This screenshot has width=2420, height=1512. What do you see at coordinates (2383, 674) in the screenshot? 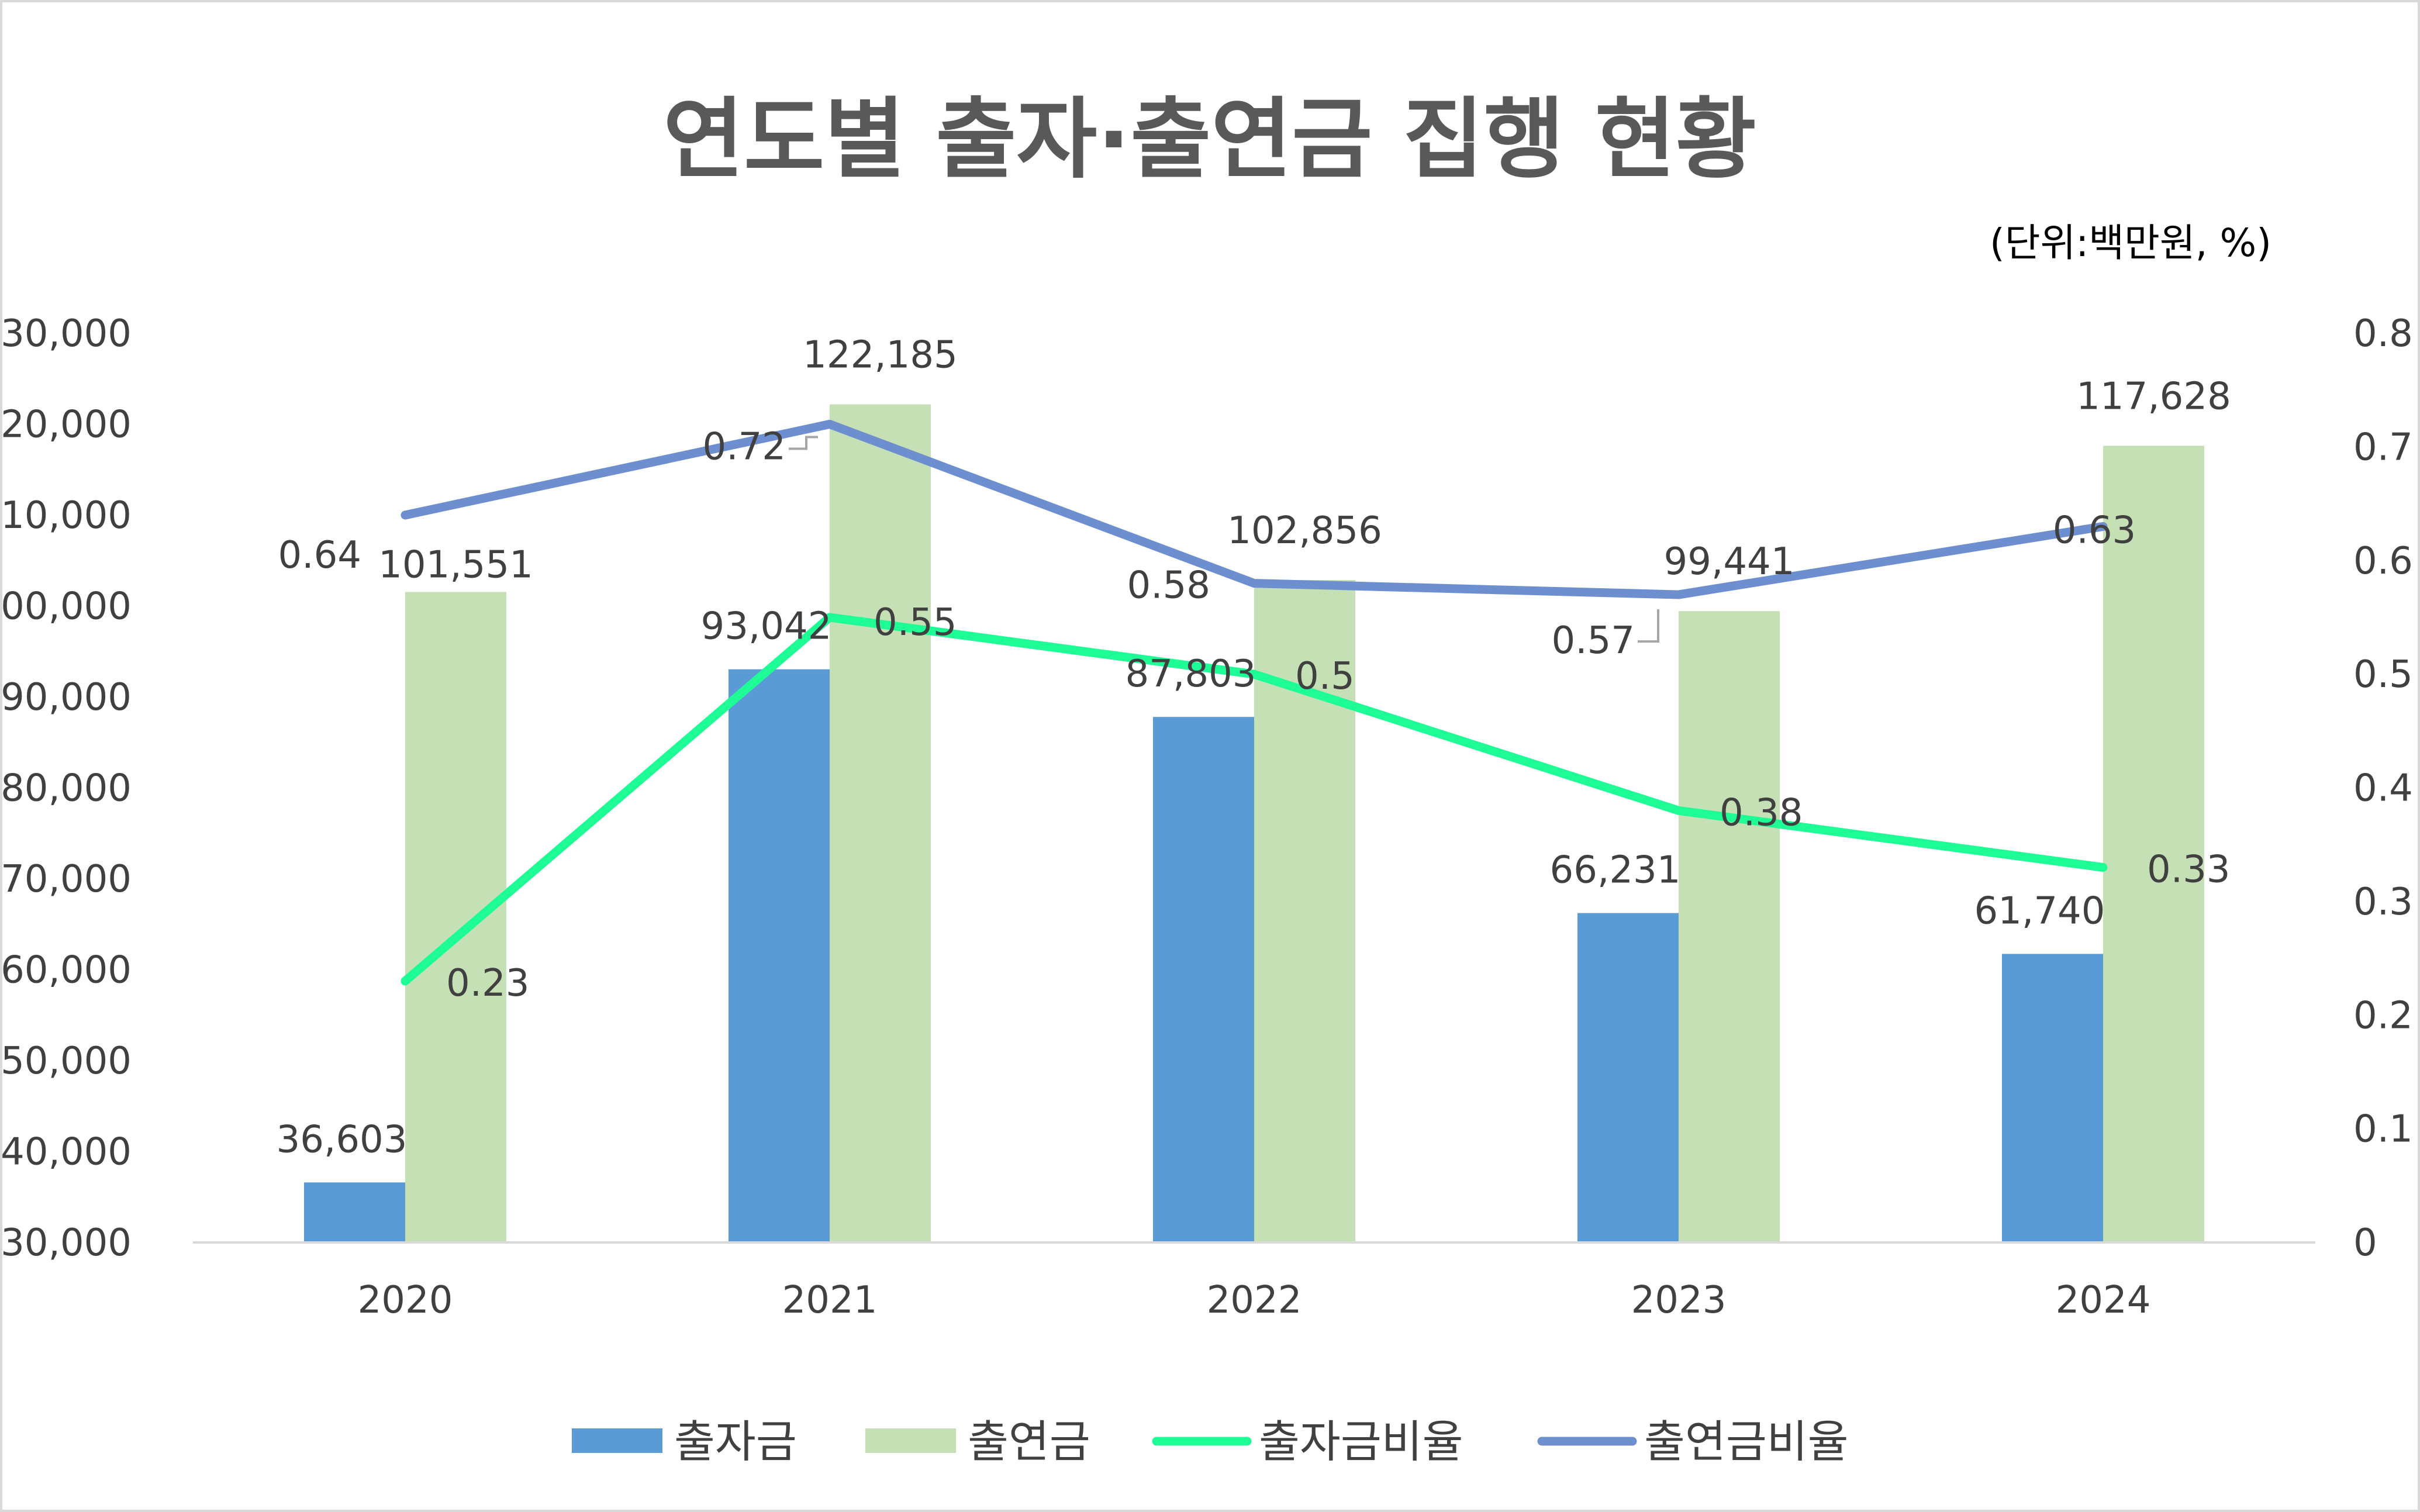
I see `right-axis-tick-label: 0.5` at bounding box center [2383, 674].